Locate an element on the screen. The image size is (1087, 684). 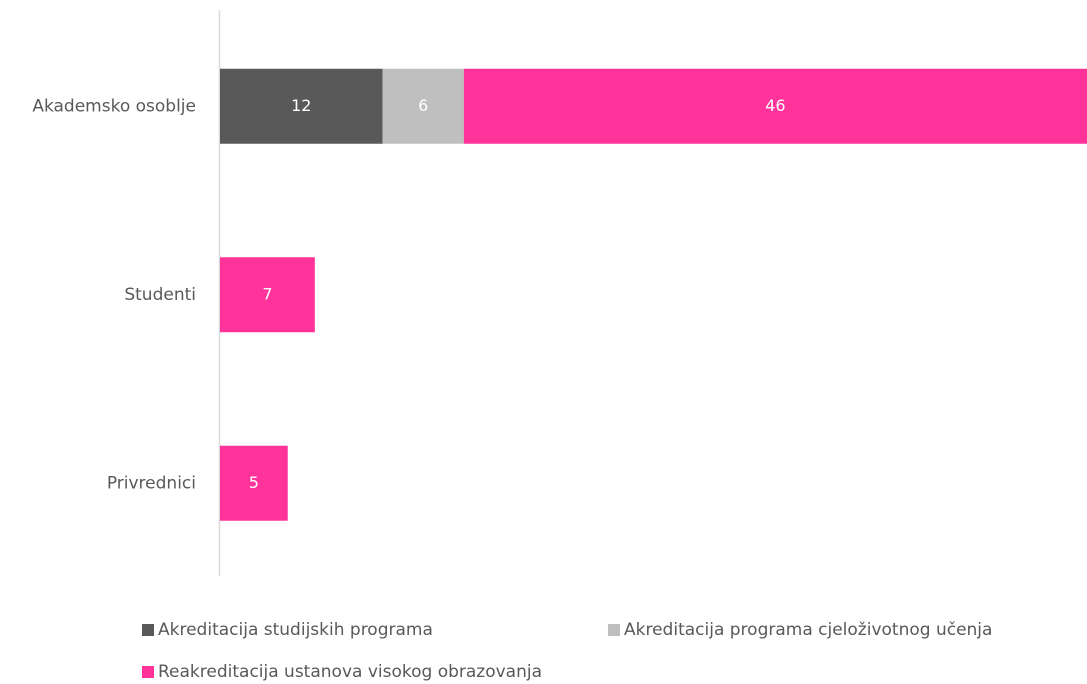
data-label: 7 is located at coordinates (267, 293).